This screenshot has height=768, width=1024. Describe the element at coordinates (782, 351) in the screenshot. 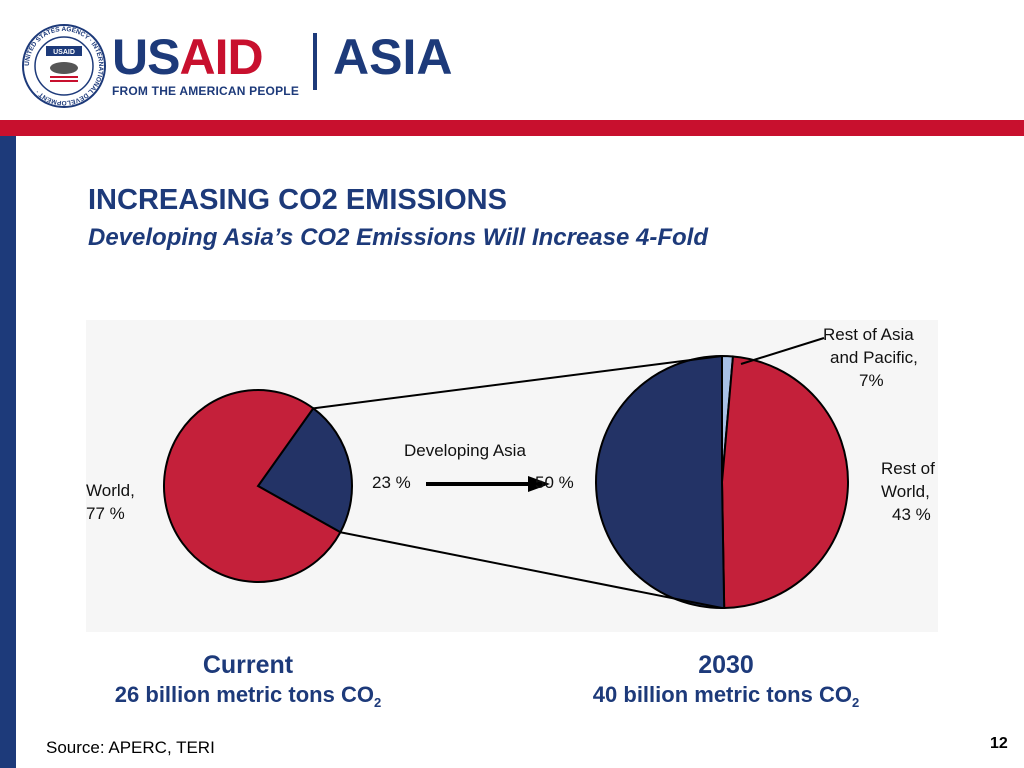

I see `rest-asia-leader` at that location.